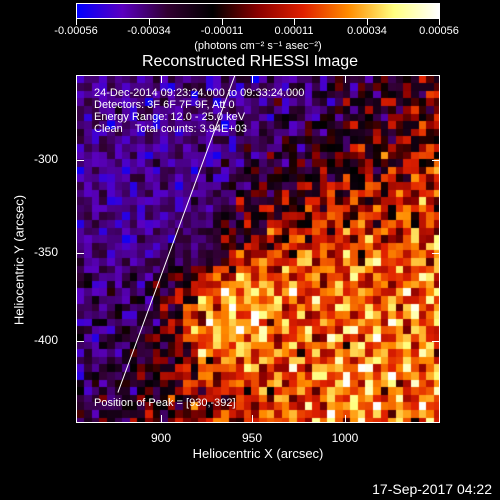 This screenshot has width=500, height=500. I want to click on info-line-detectors: Detectors: 3F 6F 7F 9F, Att 0, so click(164, 105).